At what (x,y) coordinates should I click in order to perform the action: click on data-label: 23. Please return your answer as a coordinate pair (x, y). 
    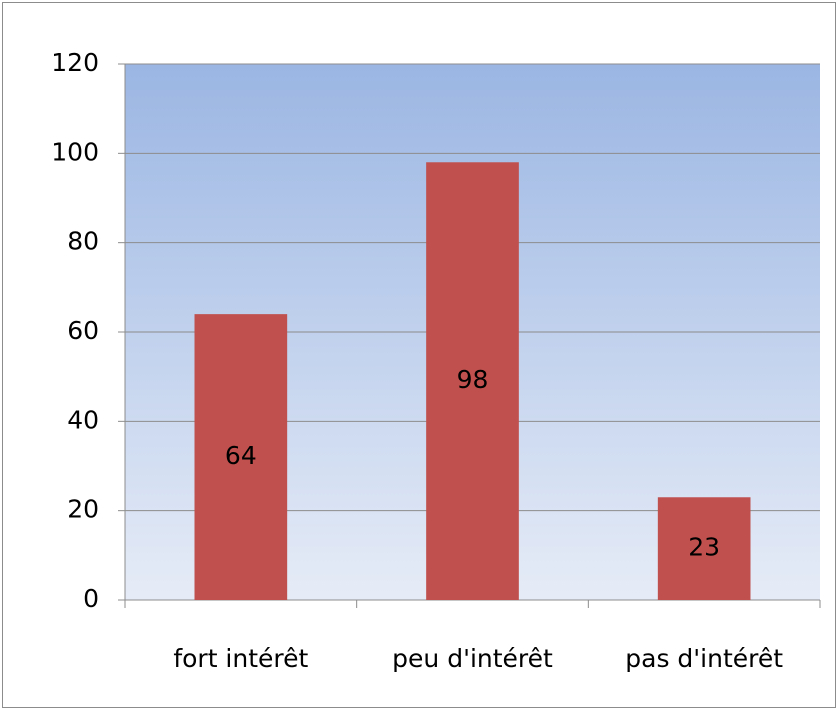
    Looking at the image, I should click on (704, 547).